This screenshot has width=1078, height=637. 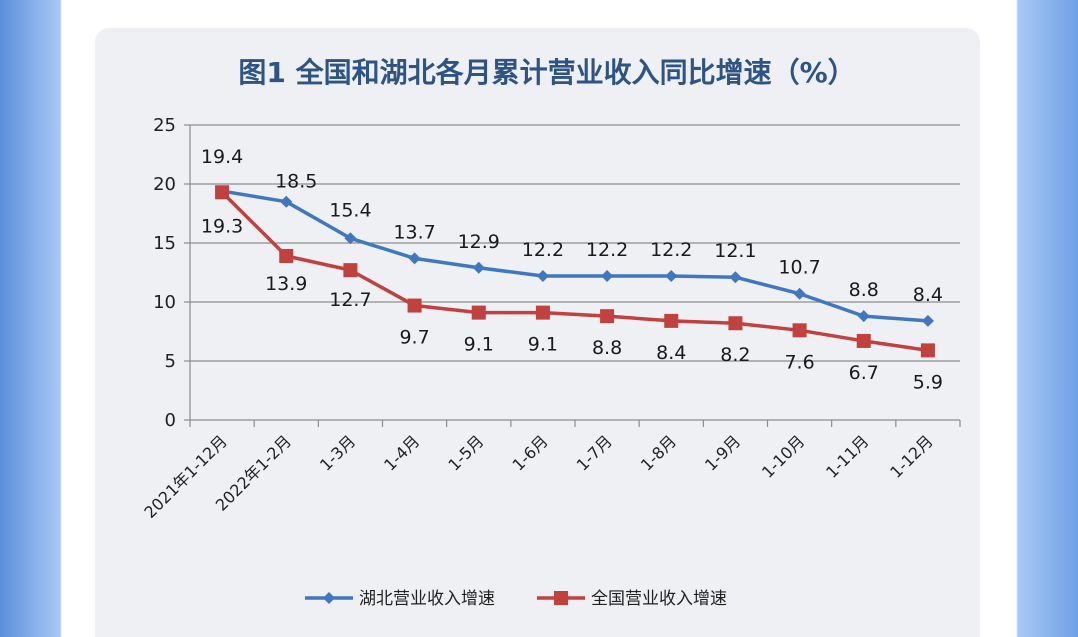 What do you see at coordinates (911, 456) in the screenshot?
I see `x-tick-label: 1-12月` at bounding box center [911, 456].